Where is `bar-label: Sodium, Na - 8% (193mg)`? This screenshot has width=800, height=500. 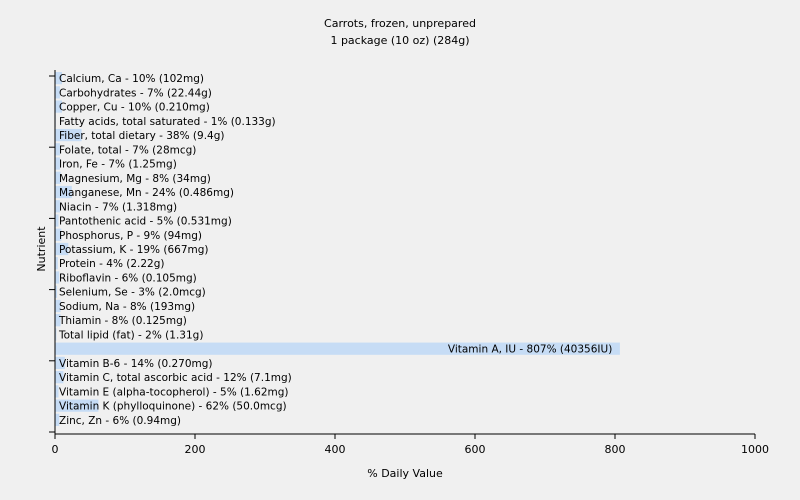 bar-label: Sodium, Na - 8% (193mg) is located at coordinates (127, 307).